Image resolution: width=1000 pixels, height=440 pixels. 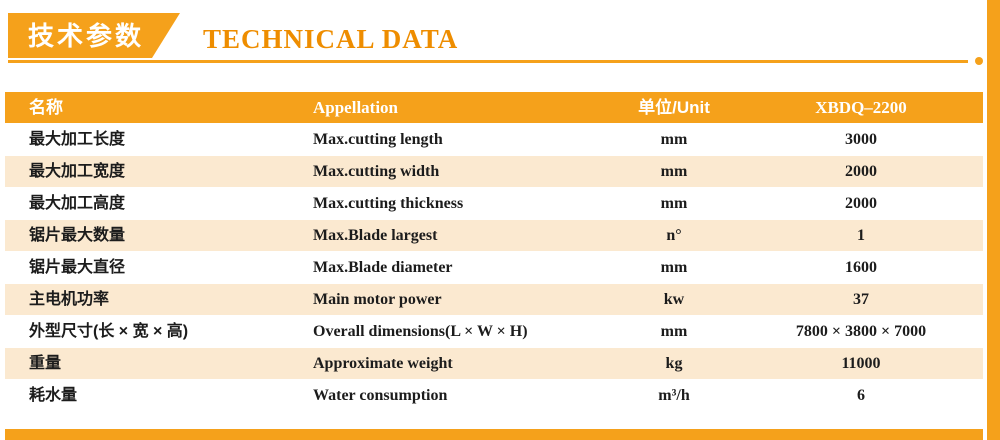 What do you see at coordinates (46, 107) in the screenshot?
I see `column-header-name: 名称` at bounding box center [46, 107].